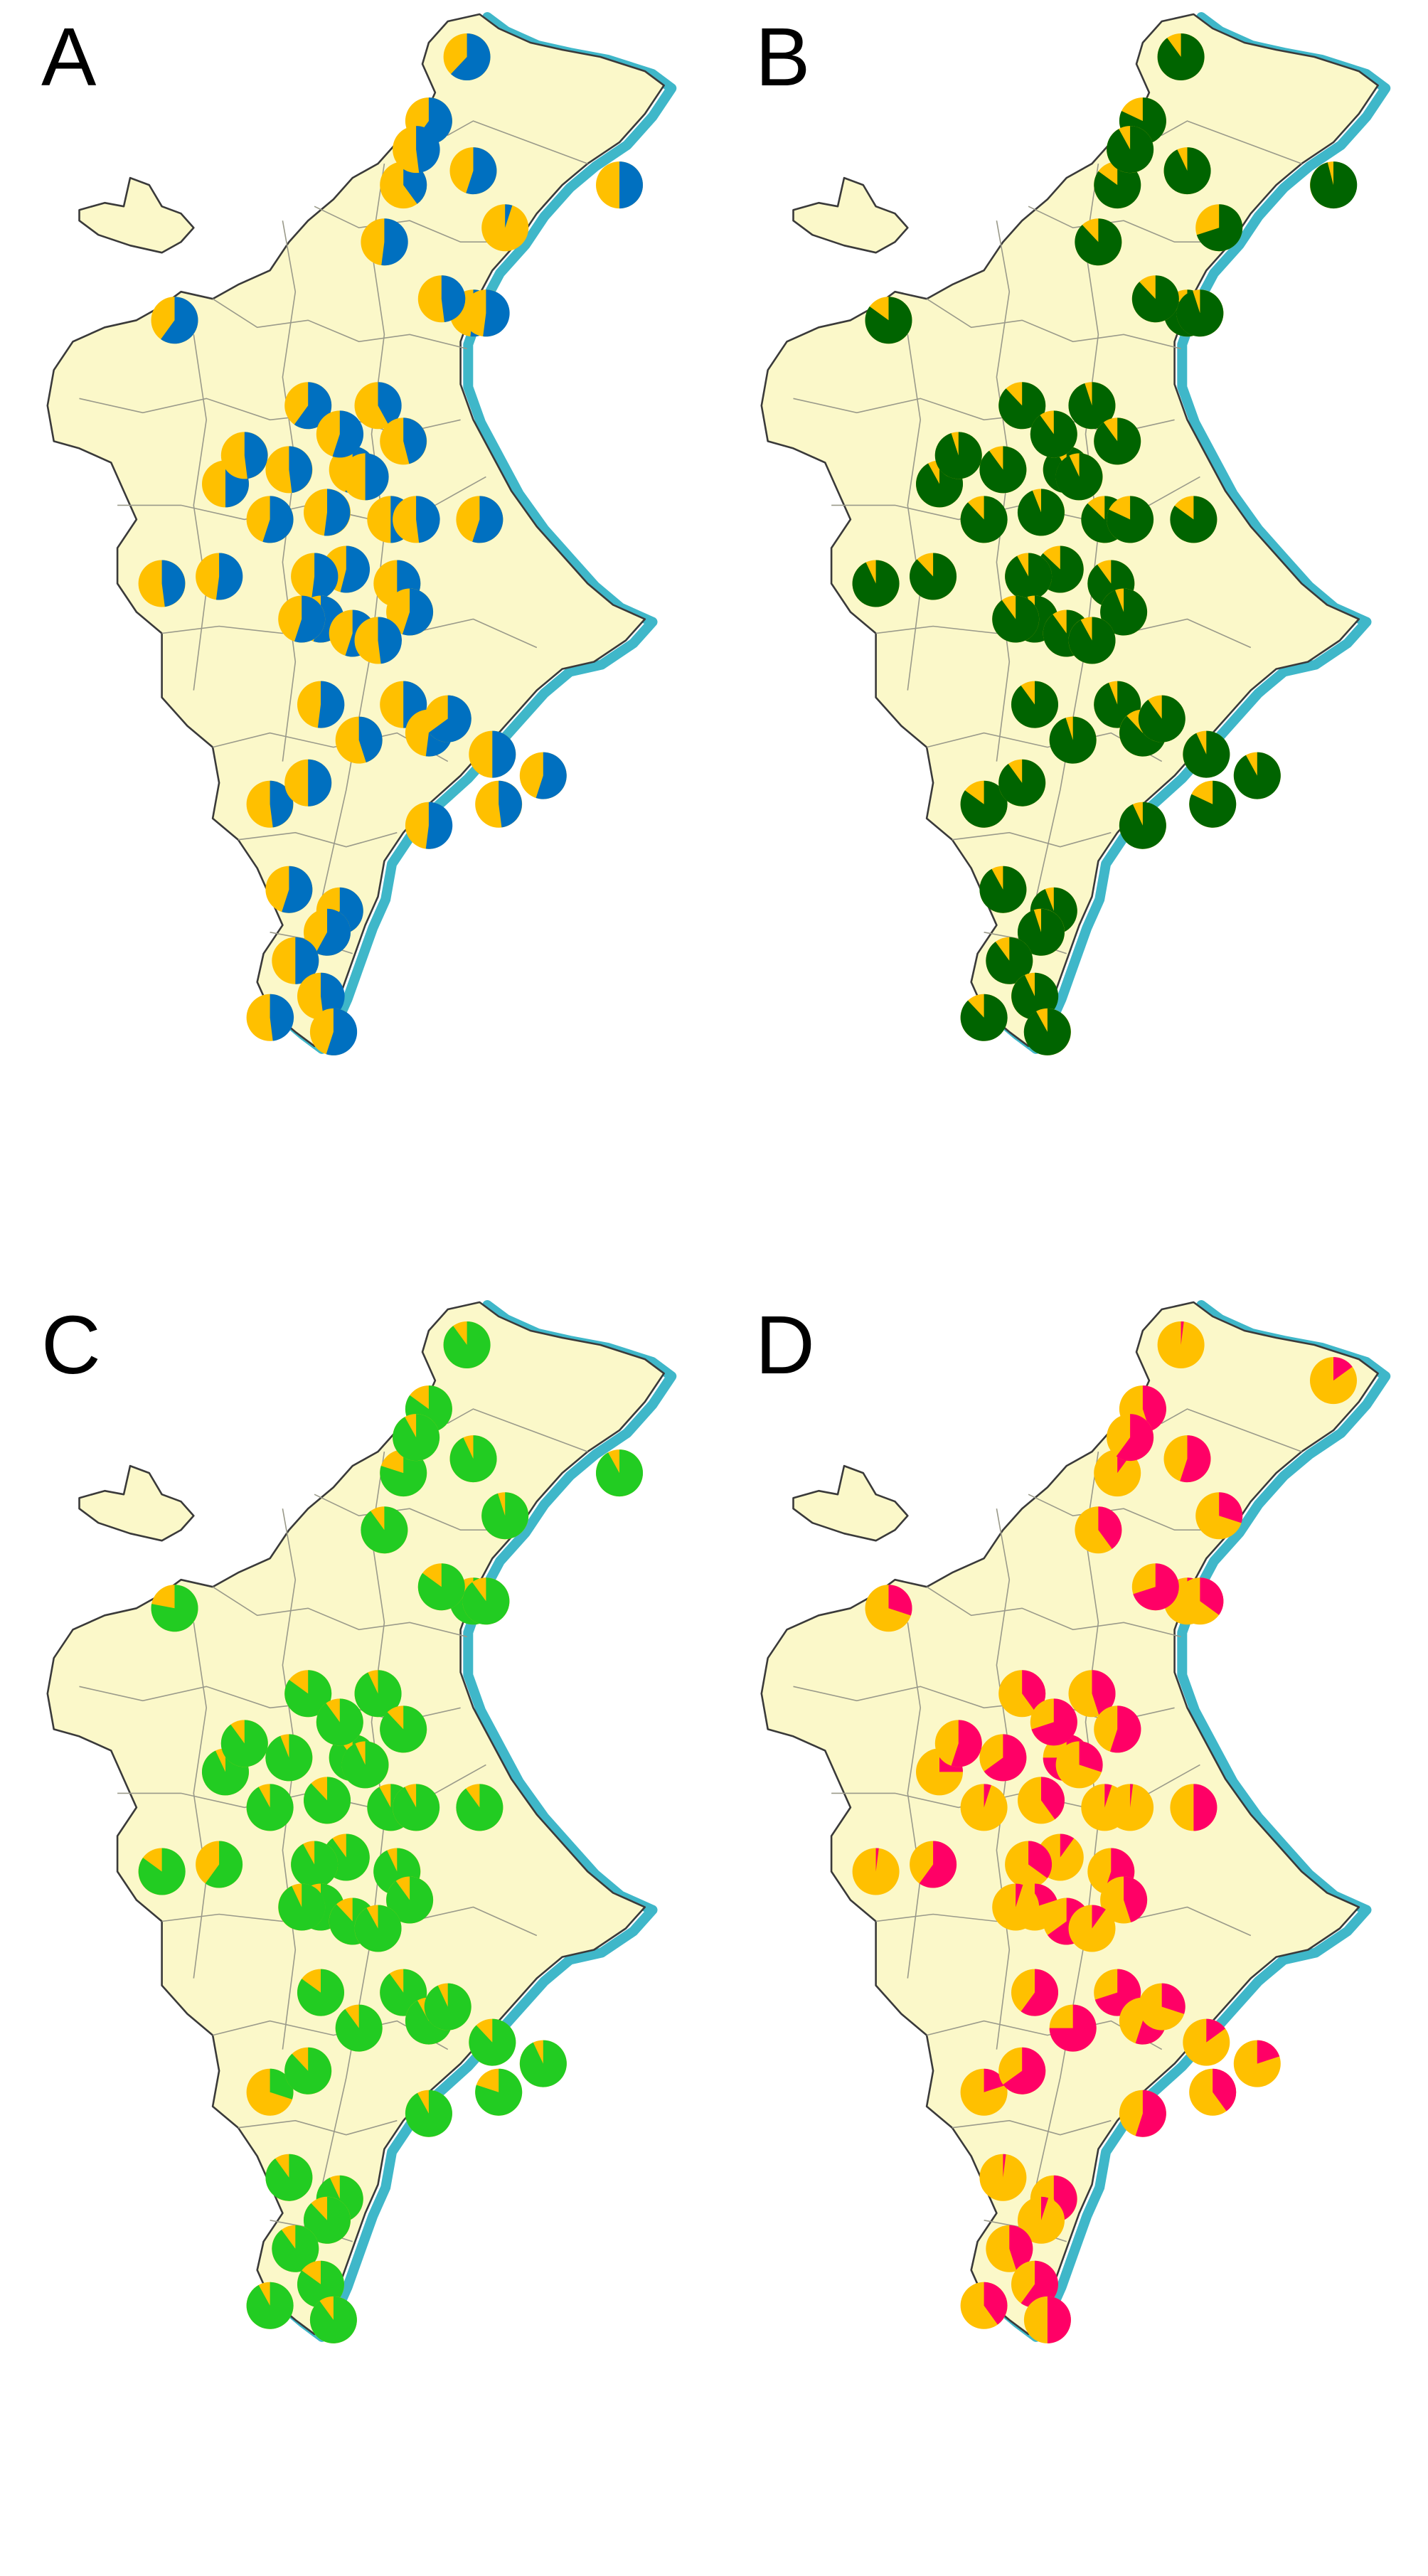 This screenshot has height=2576, width=1428. What do you see at coordinates (1188, 1821) in the screenshot?
I see `coast-shadow` at bounding box center [1188, 1821].